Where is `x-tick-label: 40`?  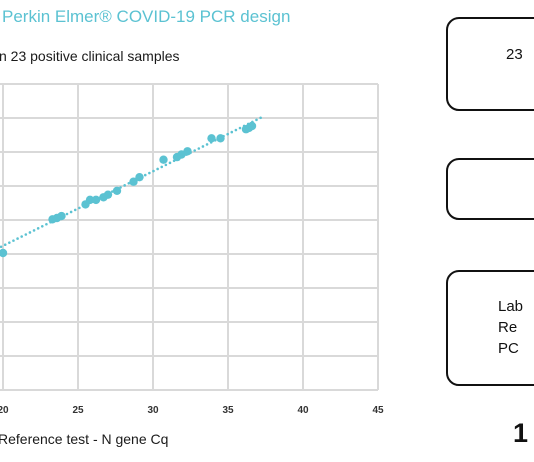
x-tick-label: 40 is located at coordinates (303, 410).